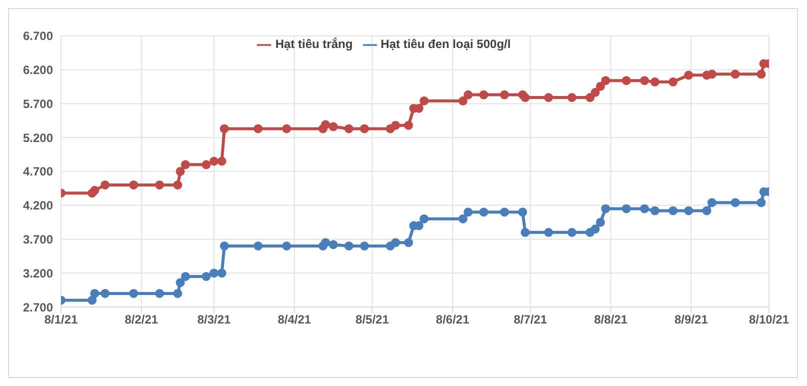 Image resolution: width=807 pixels, height=386 pixels. Describe the element at coordinates (38, 103) in the screenshot. I see `y-tick-label: 5.700` at that location.